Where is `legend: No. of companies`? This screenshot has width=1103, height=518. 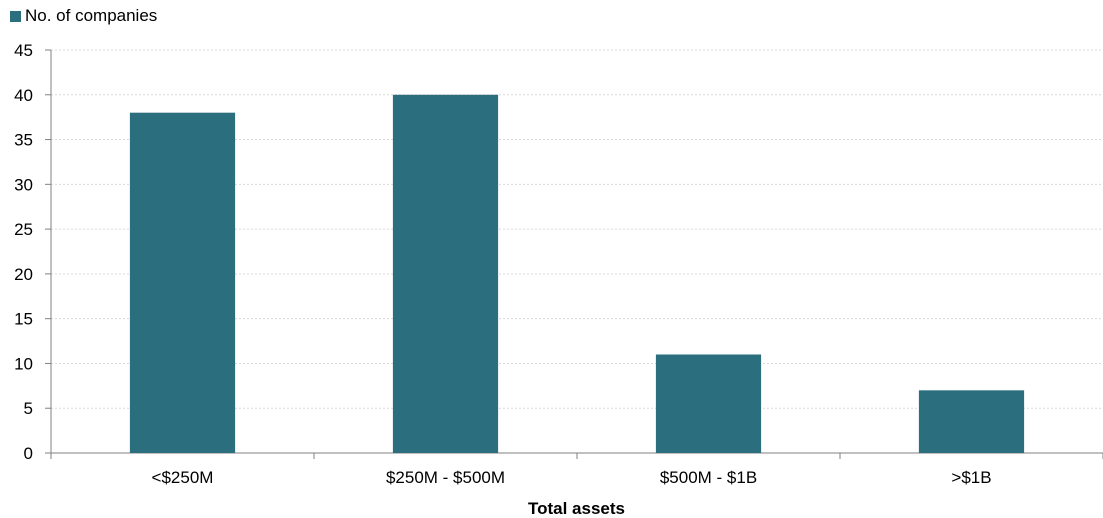 legend: No. of companies is located at coordinates (83, 16).